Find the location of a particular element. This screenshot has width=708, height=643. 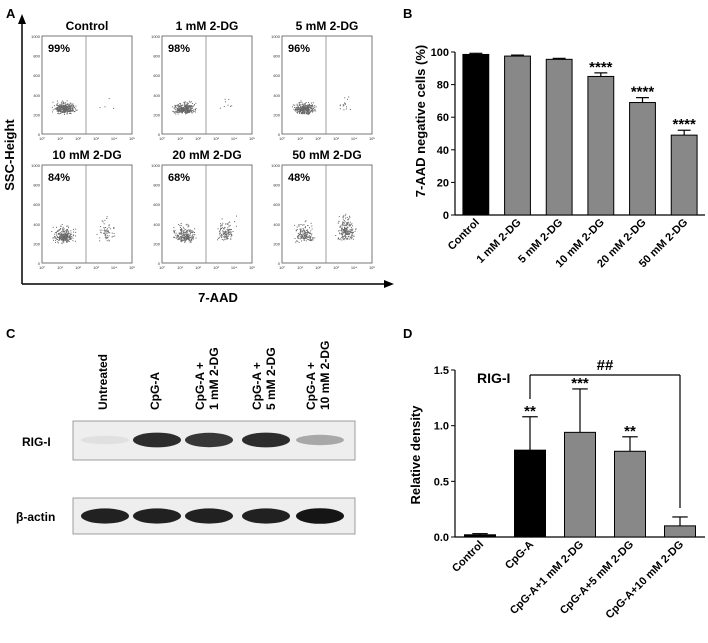

flow-x-tick: 10³ is located at coordinates (96, 267).